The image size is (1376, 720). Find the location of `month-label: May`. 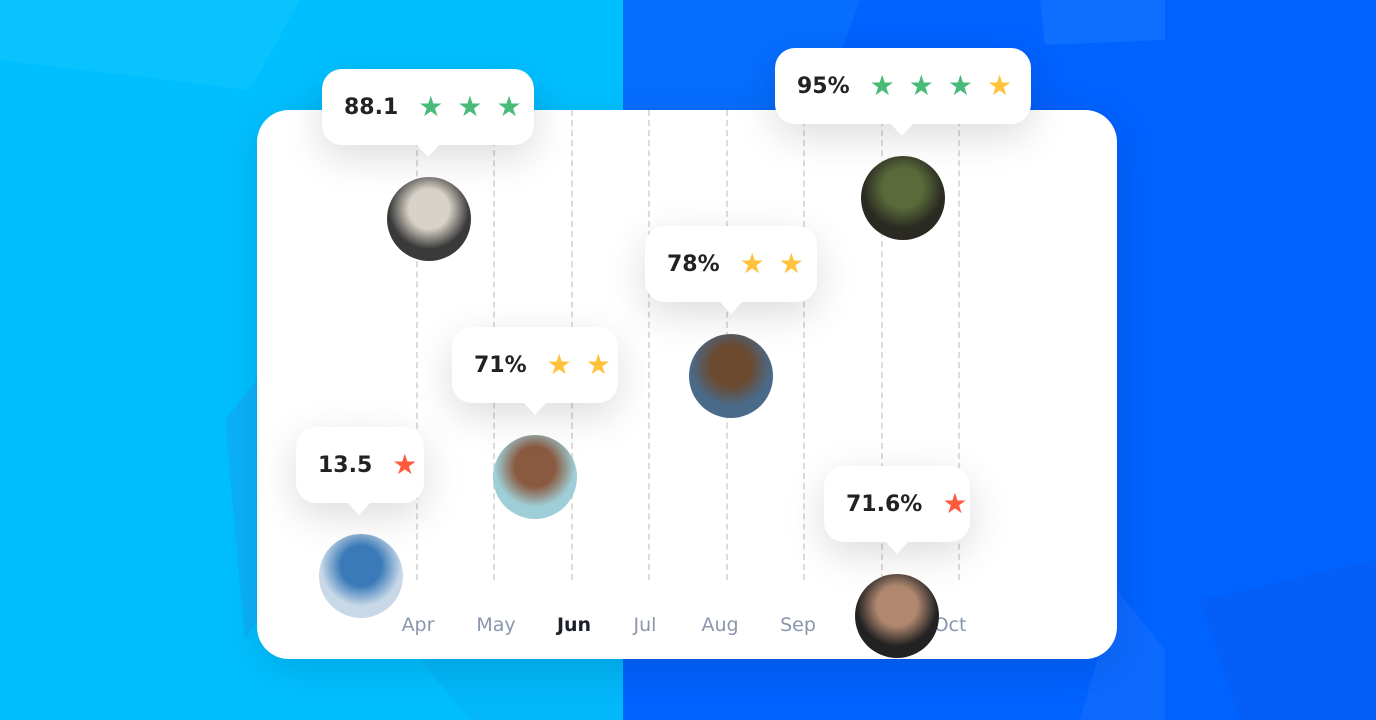

month-label: May is located at coordinates (496, 625).